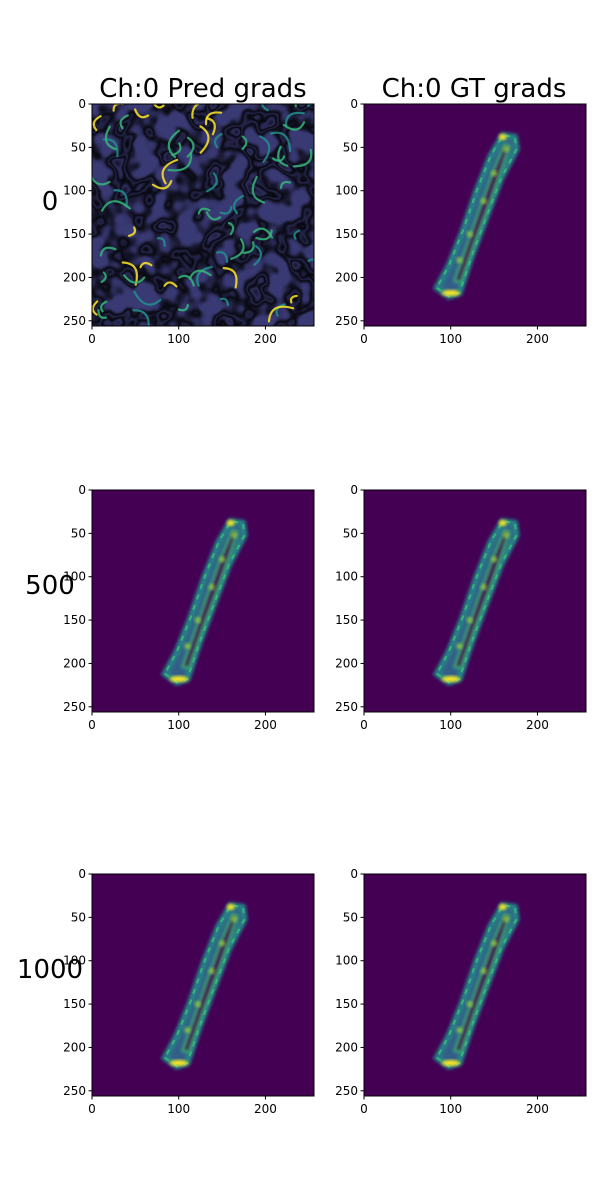 The image size is (600, 1200). I want to click on column-title-gt: Ch:0 GT grads, so click(474, 89).